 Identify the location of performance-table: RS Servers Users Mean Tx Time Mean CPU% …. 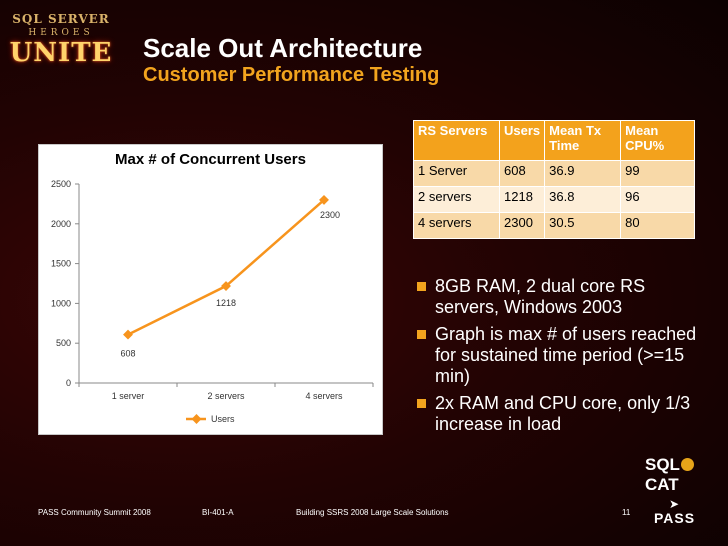
(554, 179).